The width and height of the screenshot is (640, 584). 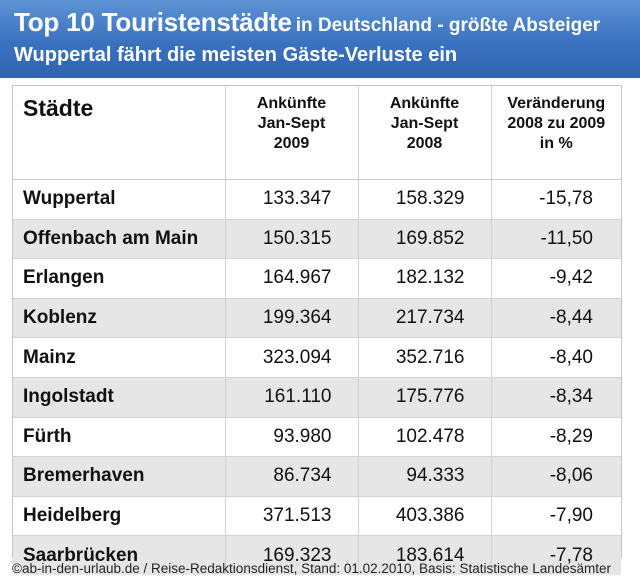 What do you see at coordinates (424, 357) in the screenshot?
I see `arrivals-2008: 352.716` at bounding box center [424, 357].